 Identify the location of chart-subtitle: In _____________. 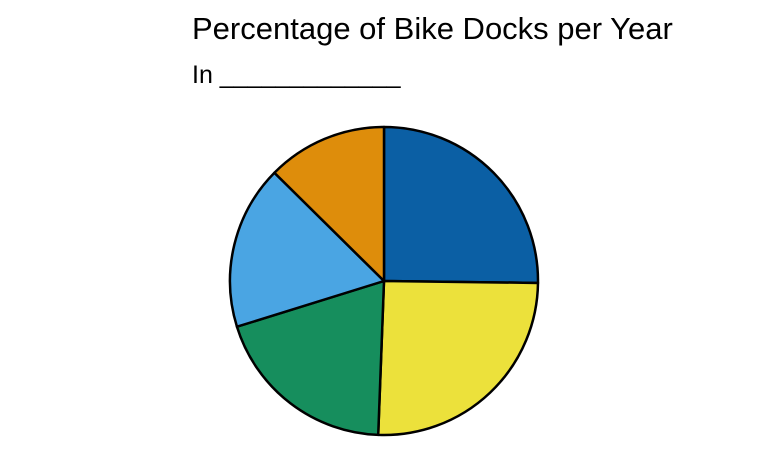
(296, 75).